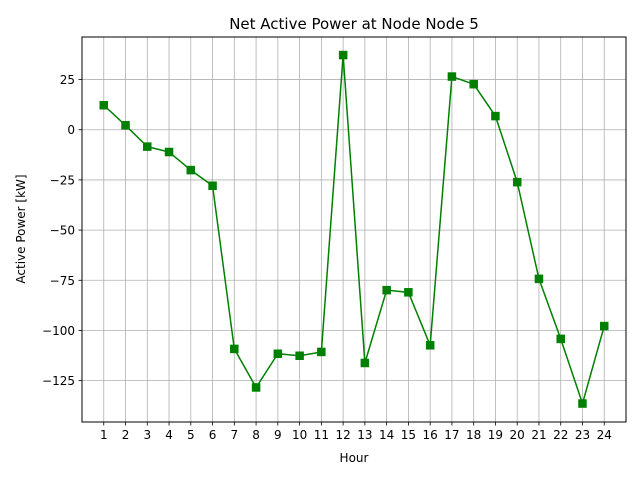 The image size is (640, 480). I want to click on x-tick-label: 8, so click(256, 435).